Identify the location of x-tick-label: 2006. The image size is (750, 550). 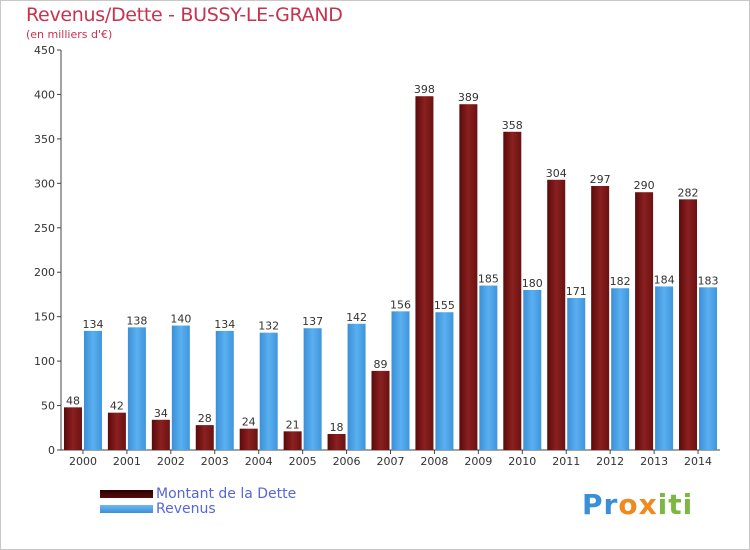
(347, 461).